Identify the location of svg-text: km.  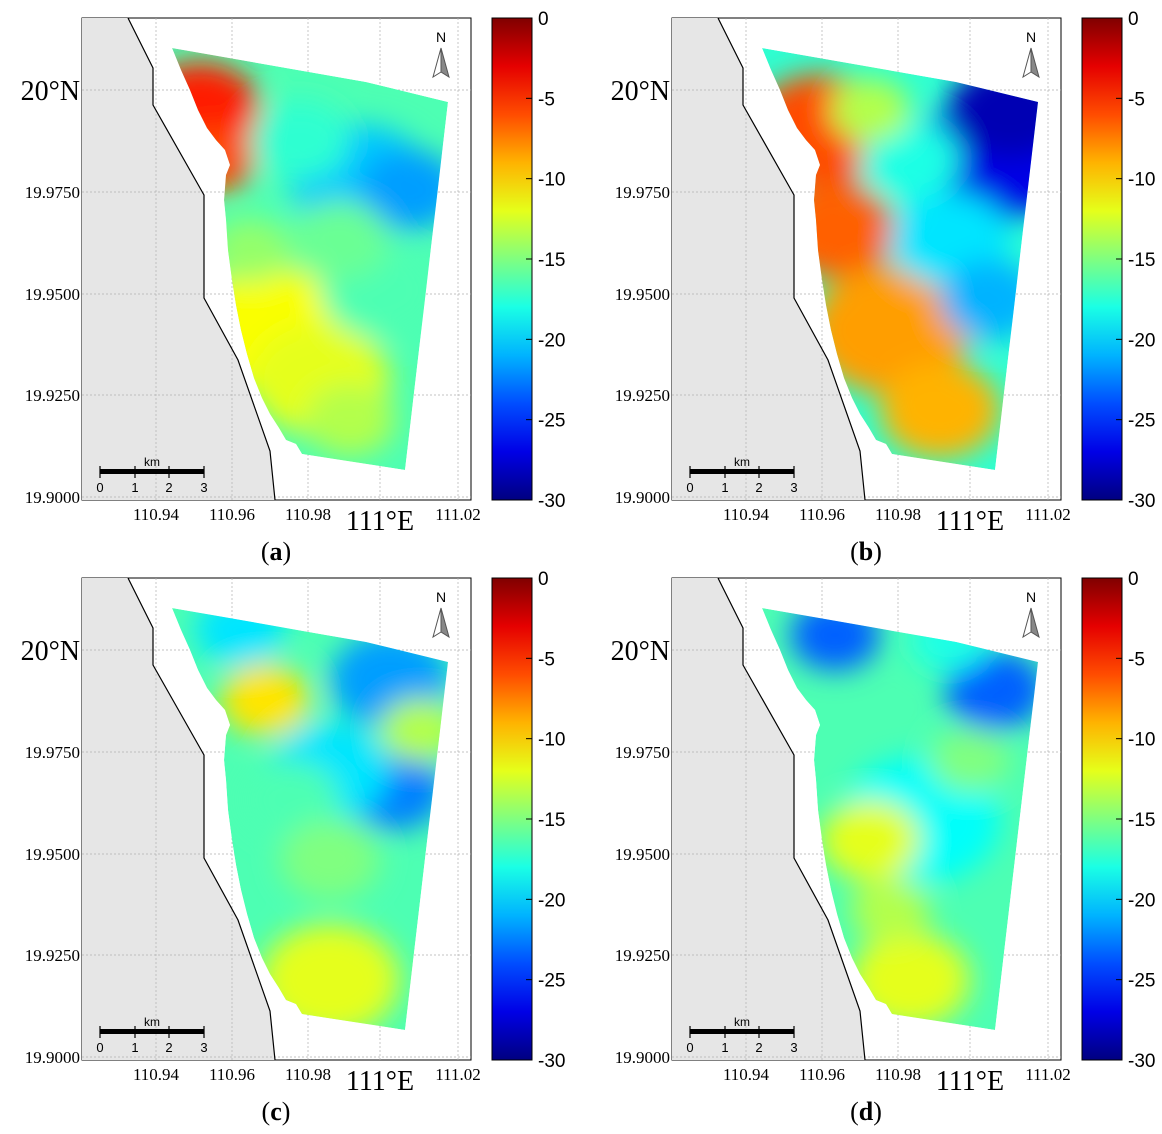
(152, 462).